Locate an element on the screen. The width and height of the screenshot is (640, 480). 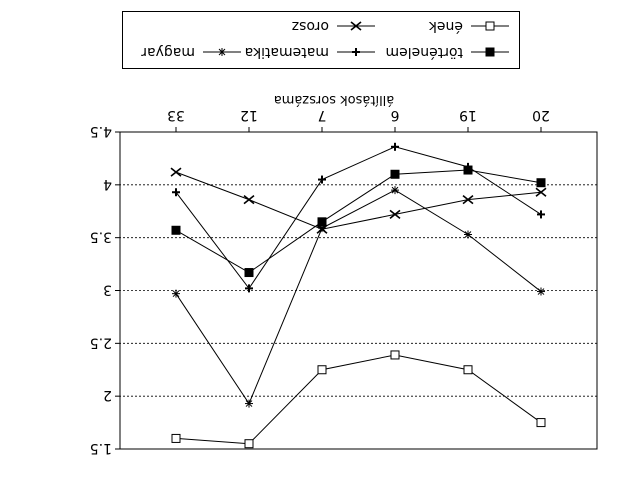
y-tick-label: 4 is located at coordinates (107, 184).